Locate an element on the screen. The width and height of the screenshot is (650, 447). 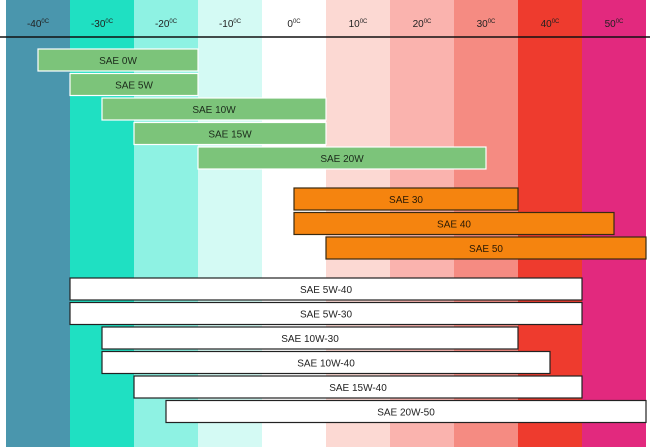
temperature-tick-value: 30 is located at coordinates (483, 24).